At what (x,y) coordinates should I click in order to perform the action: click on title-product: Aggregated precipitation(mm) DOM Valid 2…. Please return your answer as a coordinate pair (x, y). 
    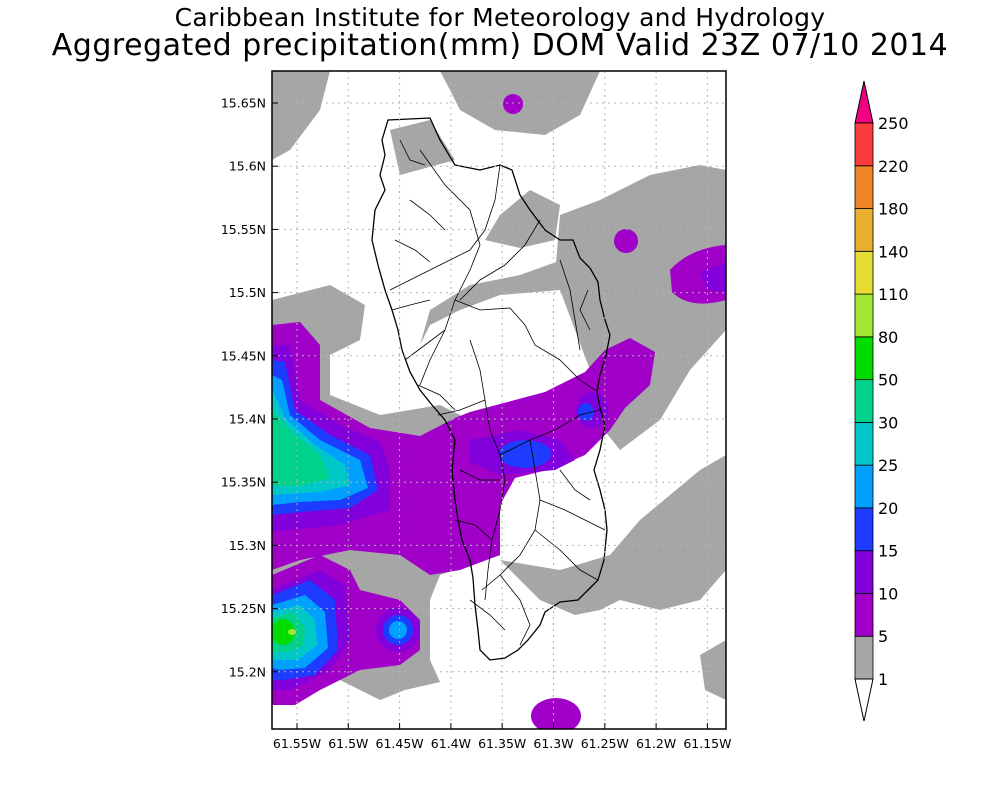
    Looking at the image, I should click on (500, 45).